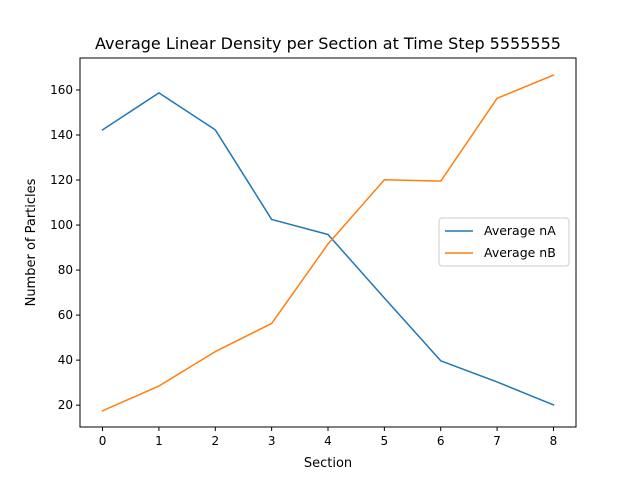  Describe the element at coordinates (61, 225) in the screenshot. I see `y-tick-label: 100` at that location.